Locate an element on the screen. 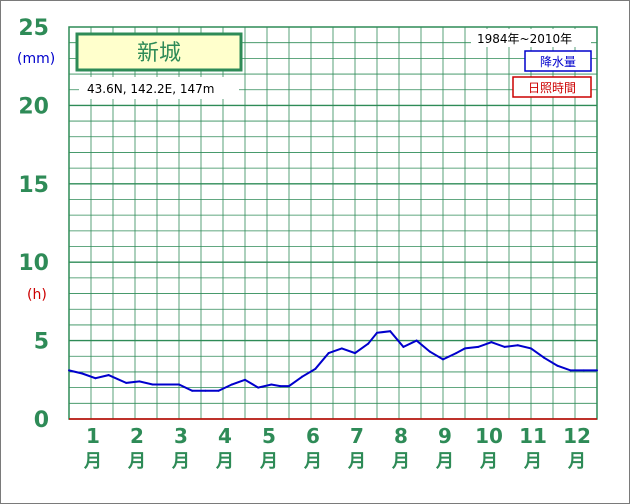 The width and height of the screenshot is (630, 504). location-label: 43.6N, 142.2E, 147m is located at coordinates (150, 89).